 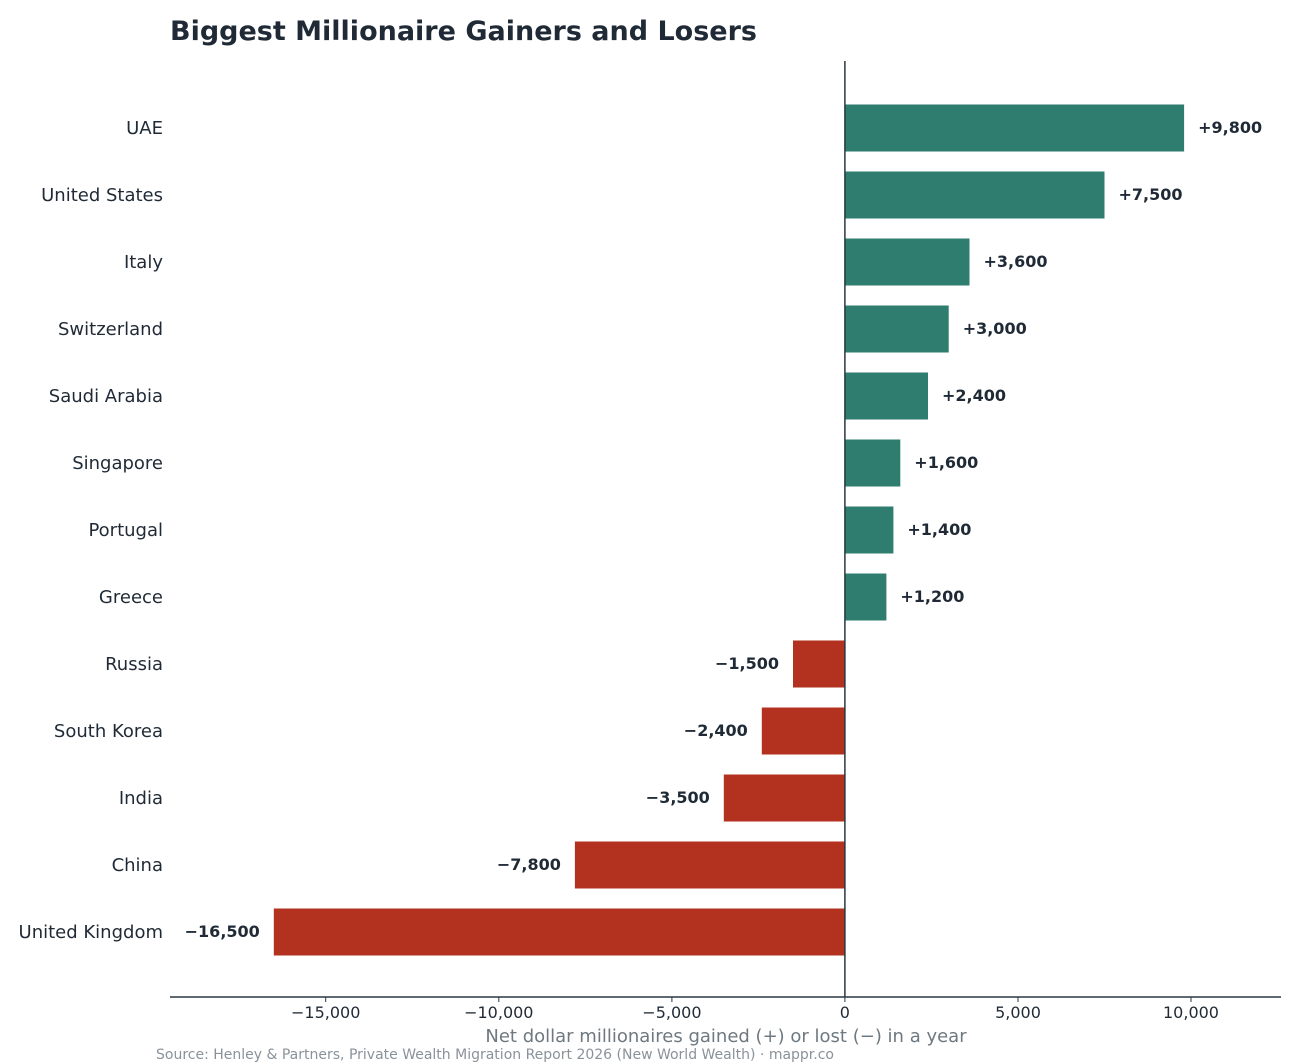 What do you see at coordinates (1016, 261) in the screenshot?
I see `value-label: +3,600` at bounding box center [1016, 261].